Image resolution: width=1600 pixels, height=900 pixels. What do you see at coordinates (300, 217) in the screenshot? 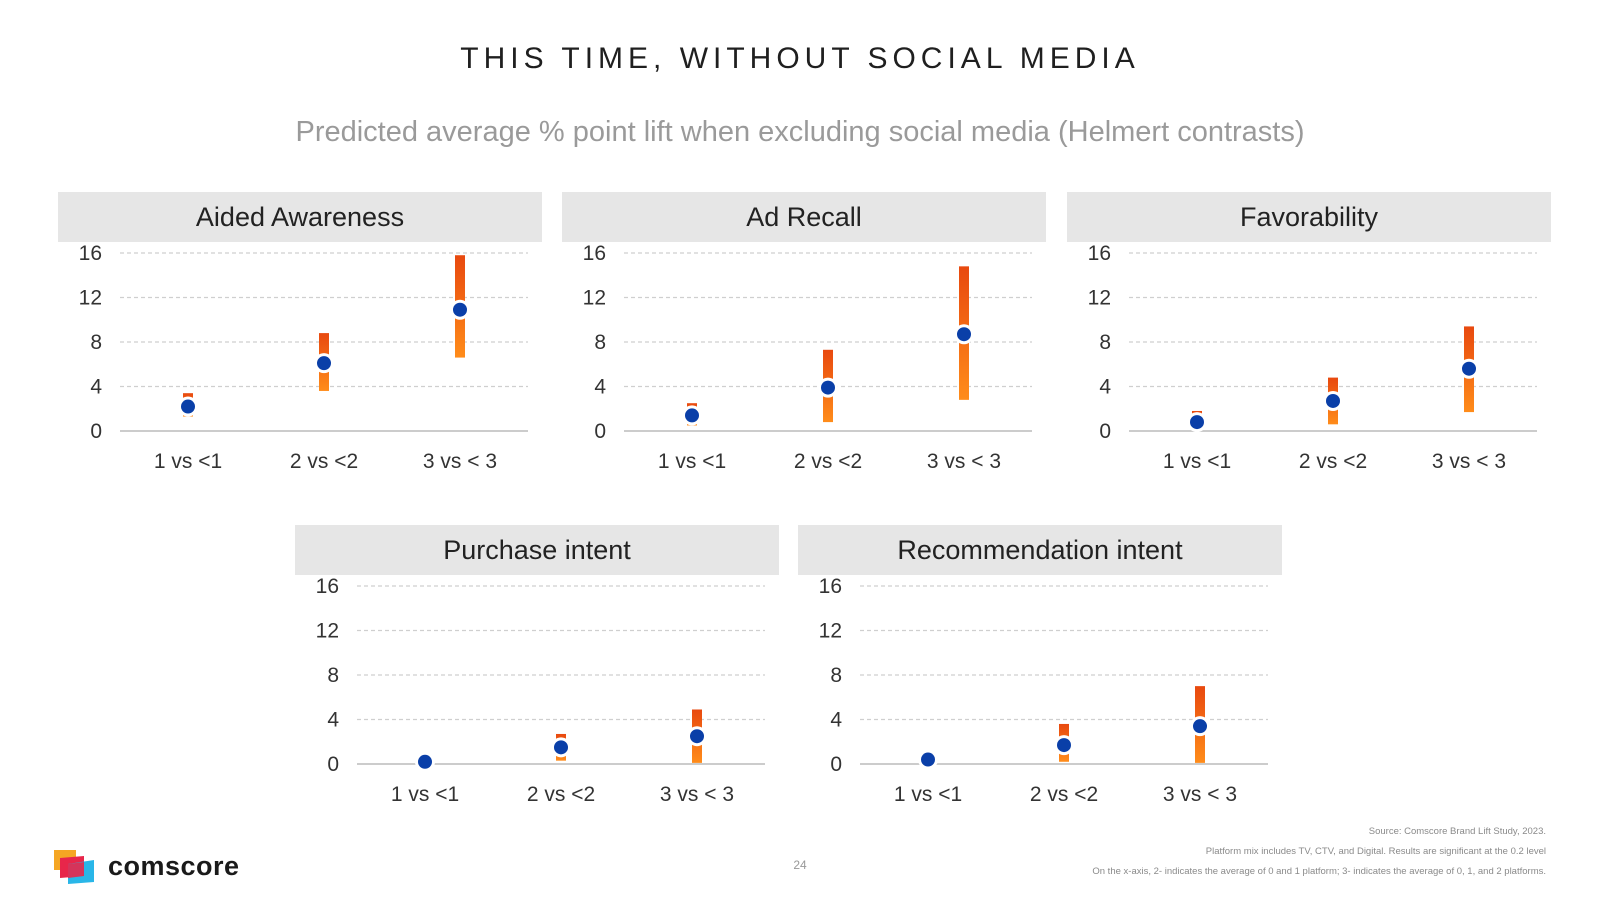
I see `chart-title: Aided Awareness` at bounding box center [300, 217].